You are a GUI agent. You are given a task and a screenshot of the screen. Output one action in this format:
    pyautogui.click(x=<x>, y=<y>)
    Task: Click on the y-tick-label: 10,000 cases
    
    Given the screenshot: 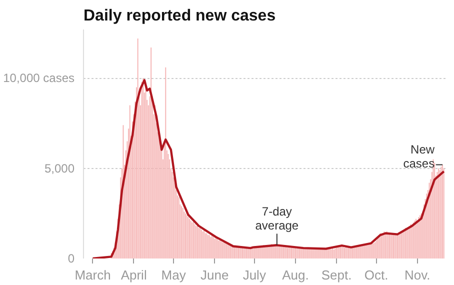 What is the action you would take?
    pyautogui.click(x=39, y=78)
    